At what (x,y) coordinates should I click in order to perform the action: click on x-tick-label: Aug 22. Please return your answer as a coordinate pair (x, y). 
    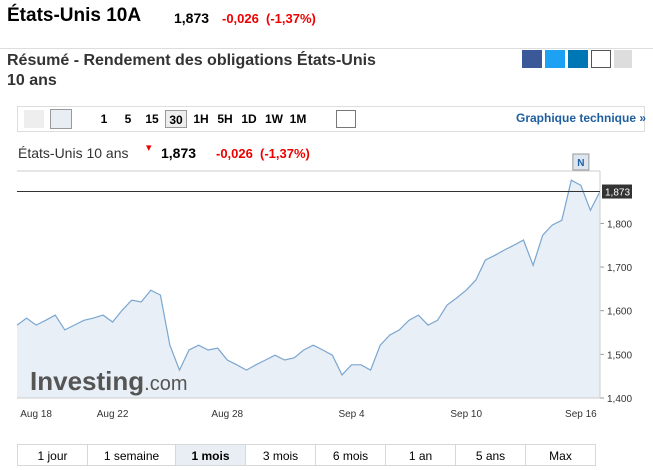
    Looking at the image, I should click on (113, 414).